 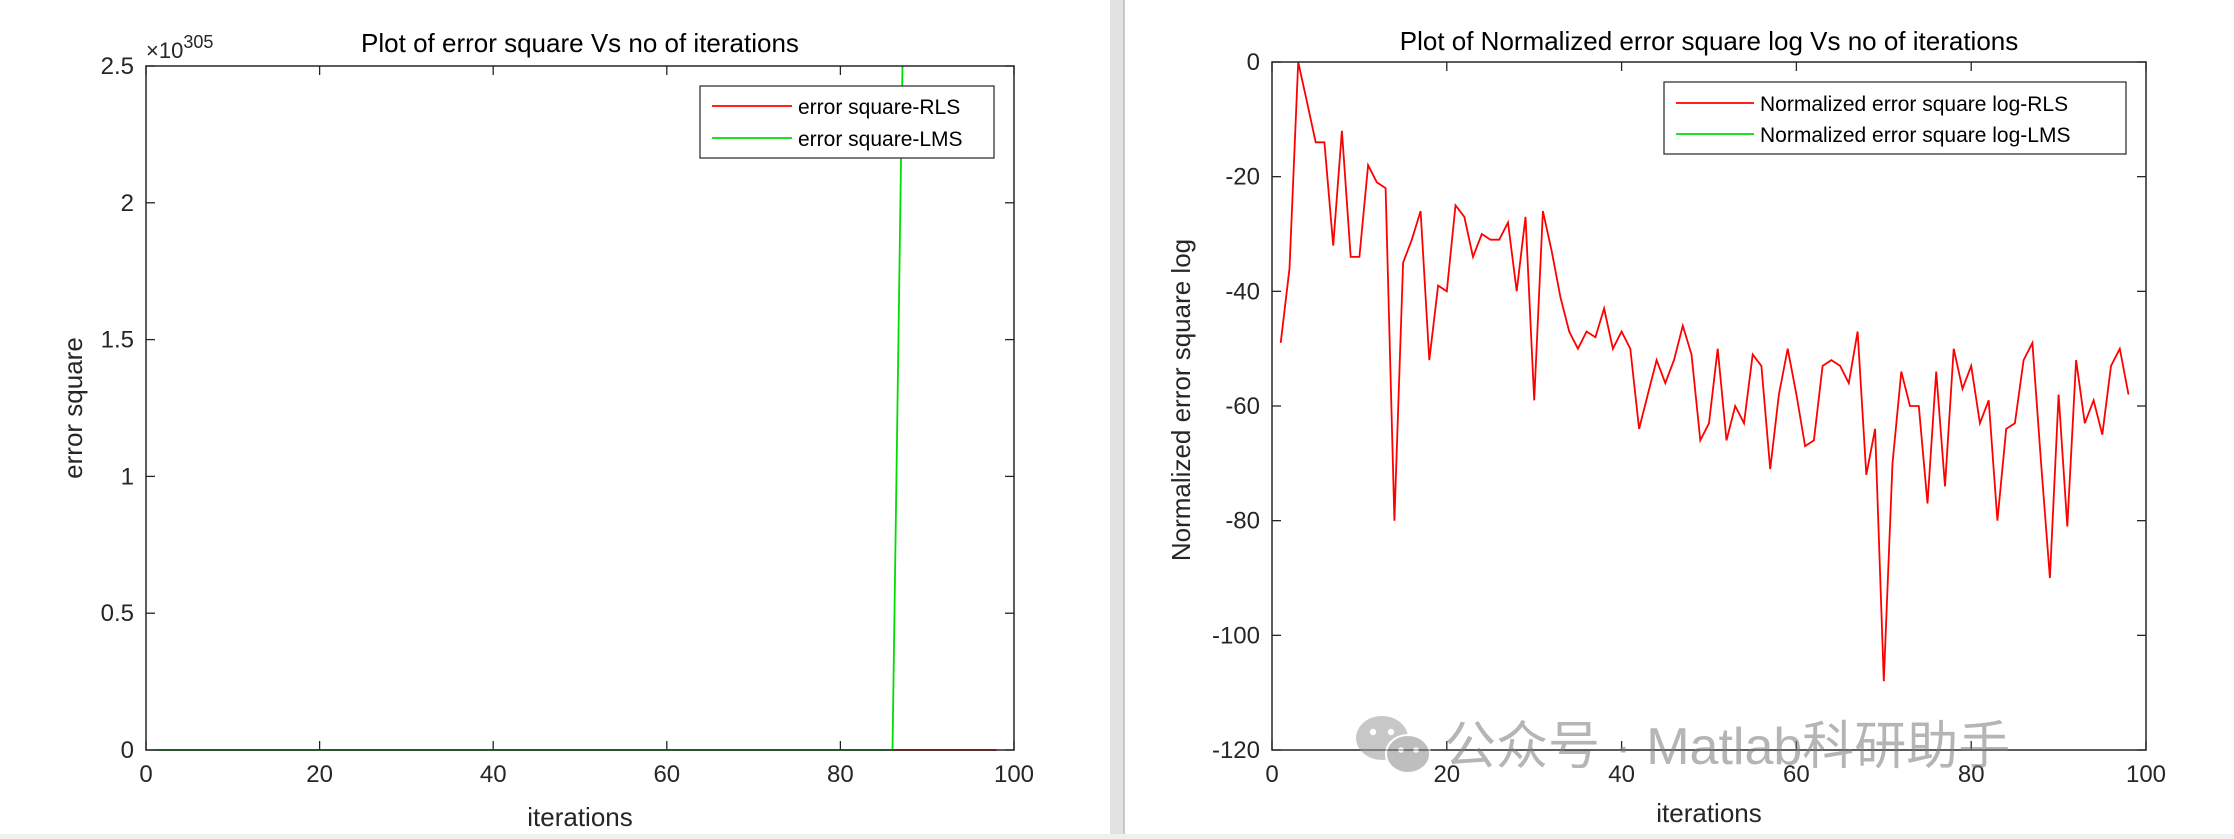 I want to click on y-tick-label: -120, so click(x=1236, y=750).